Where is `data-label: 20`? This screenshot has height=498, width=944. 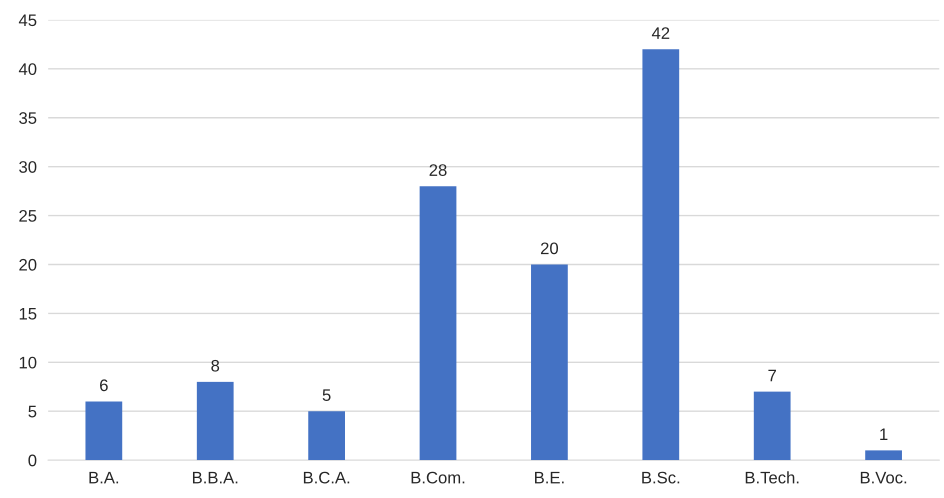 data-label: 20 is located at coordinates (549, 248).